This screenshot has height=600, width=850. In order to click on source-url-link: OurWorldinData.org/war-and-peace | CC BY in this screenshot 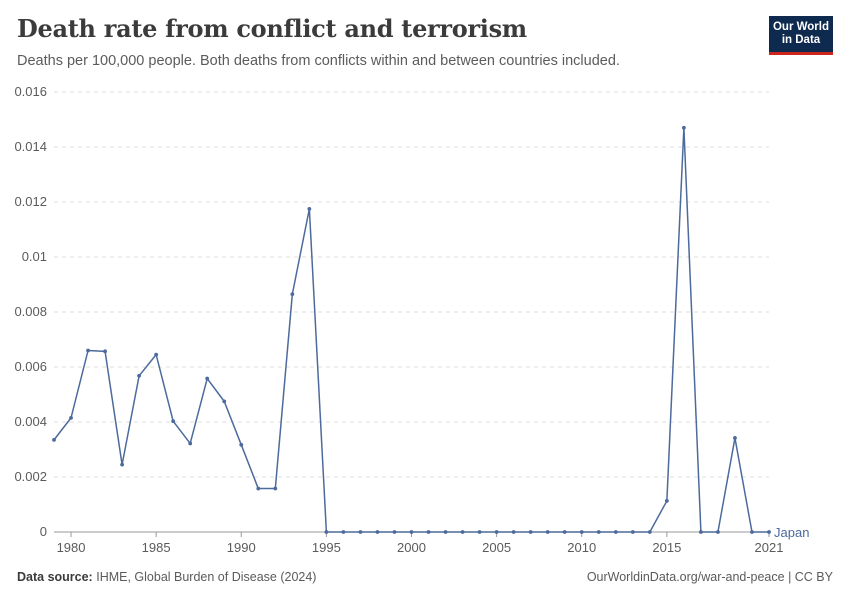, I will do `click(709, 577)`.